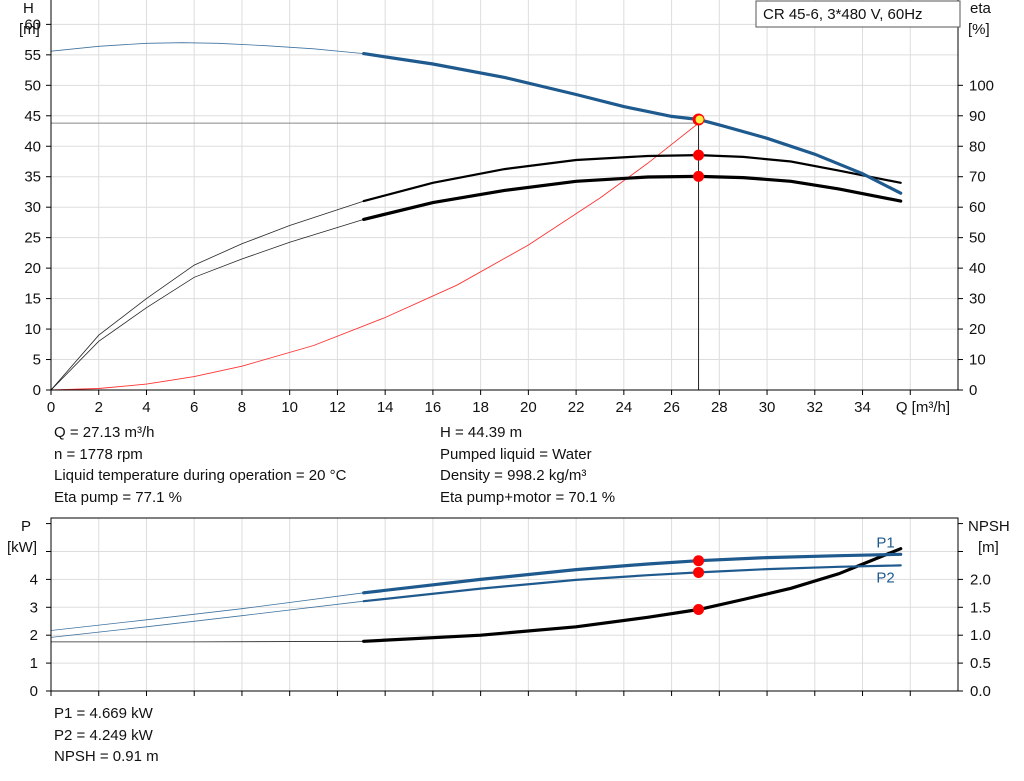 The image size is (1024, 781). What do you see at coordinates (32, 116) in the screenshot?
I see `top-left-tick-label: 45` at bounding box center [32, 116].